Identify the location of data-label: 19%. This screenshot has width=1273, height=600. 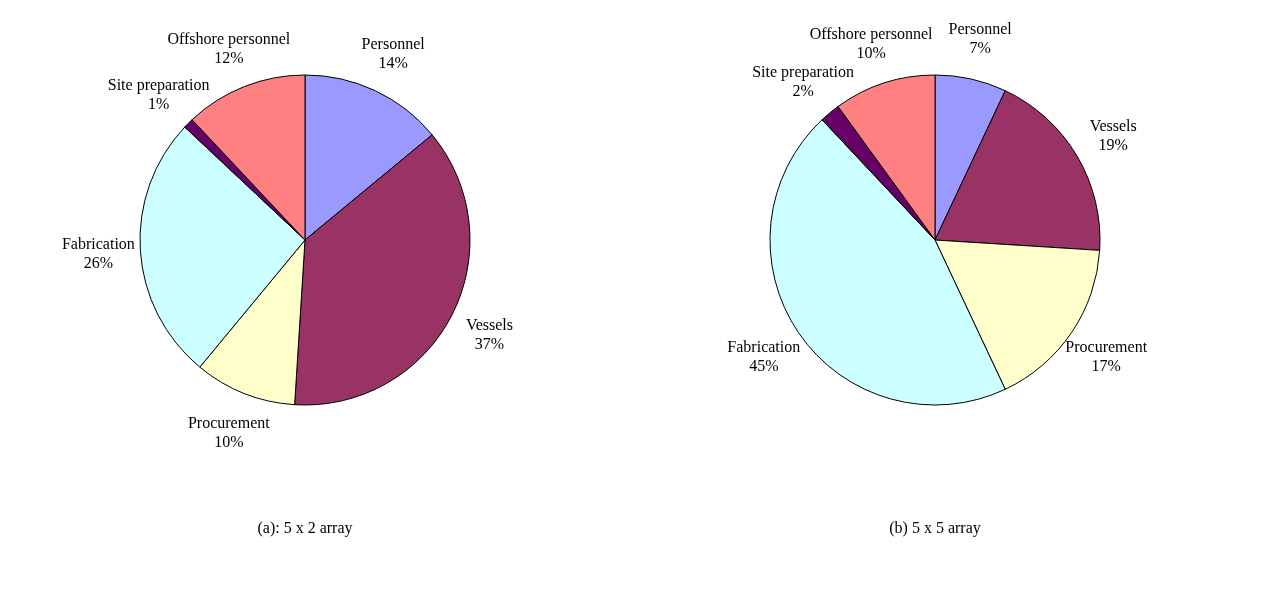
(1113, 144).